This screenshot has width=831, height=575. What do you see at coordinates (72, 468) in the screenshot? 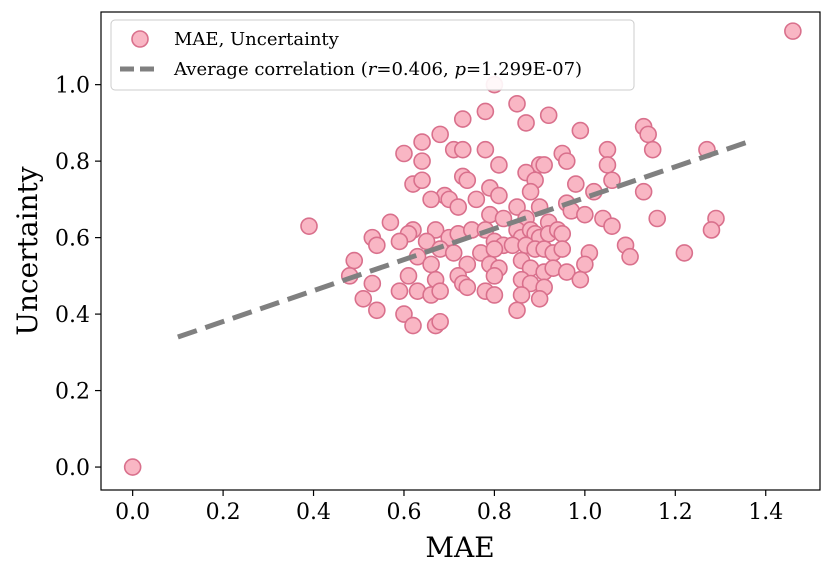
I see `y-tick-label: 0.0` at bounding box center [72, 468].